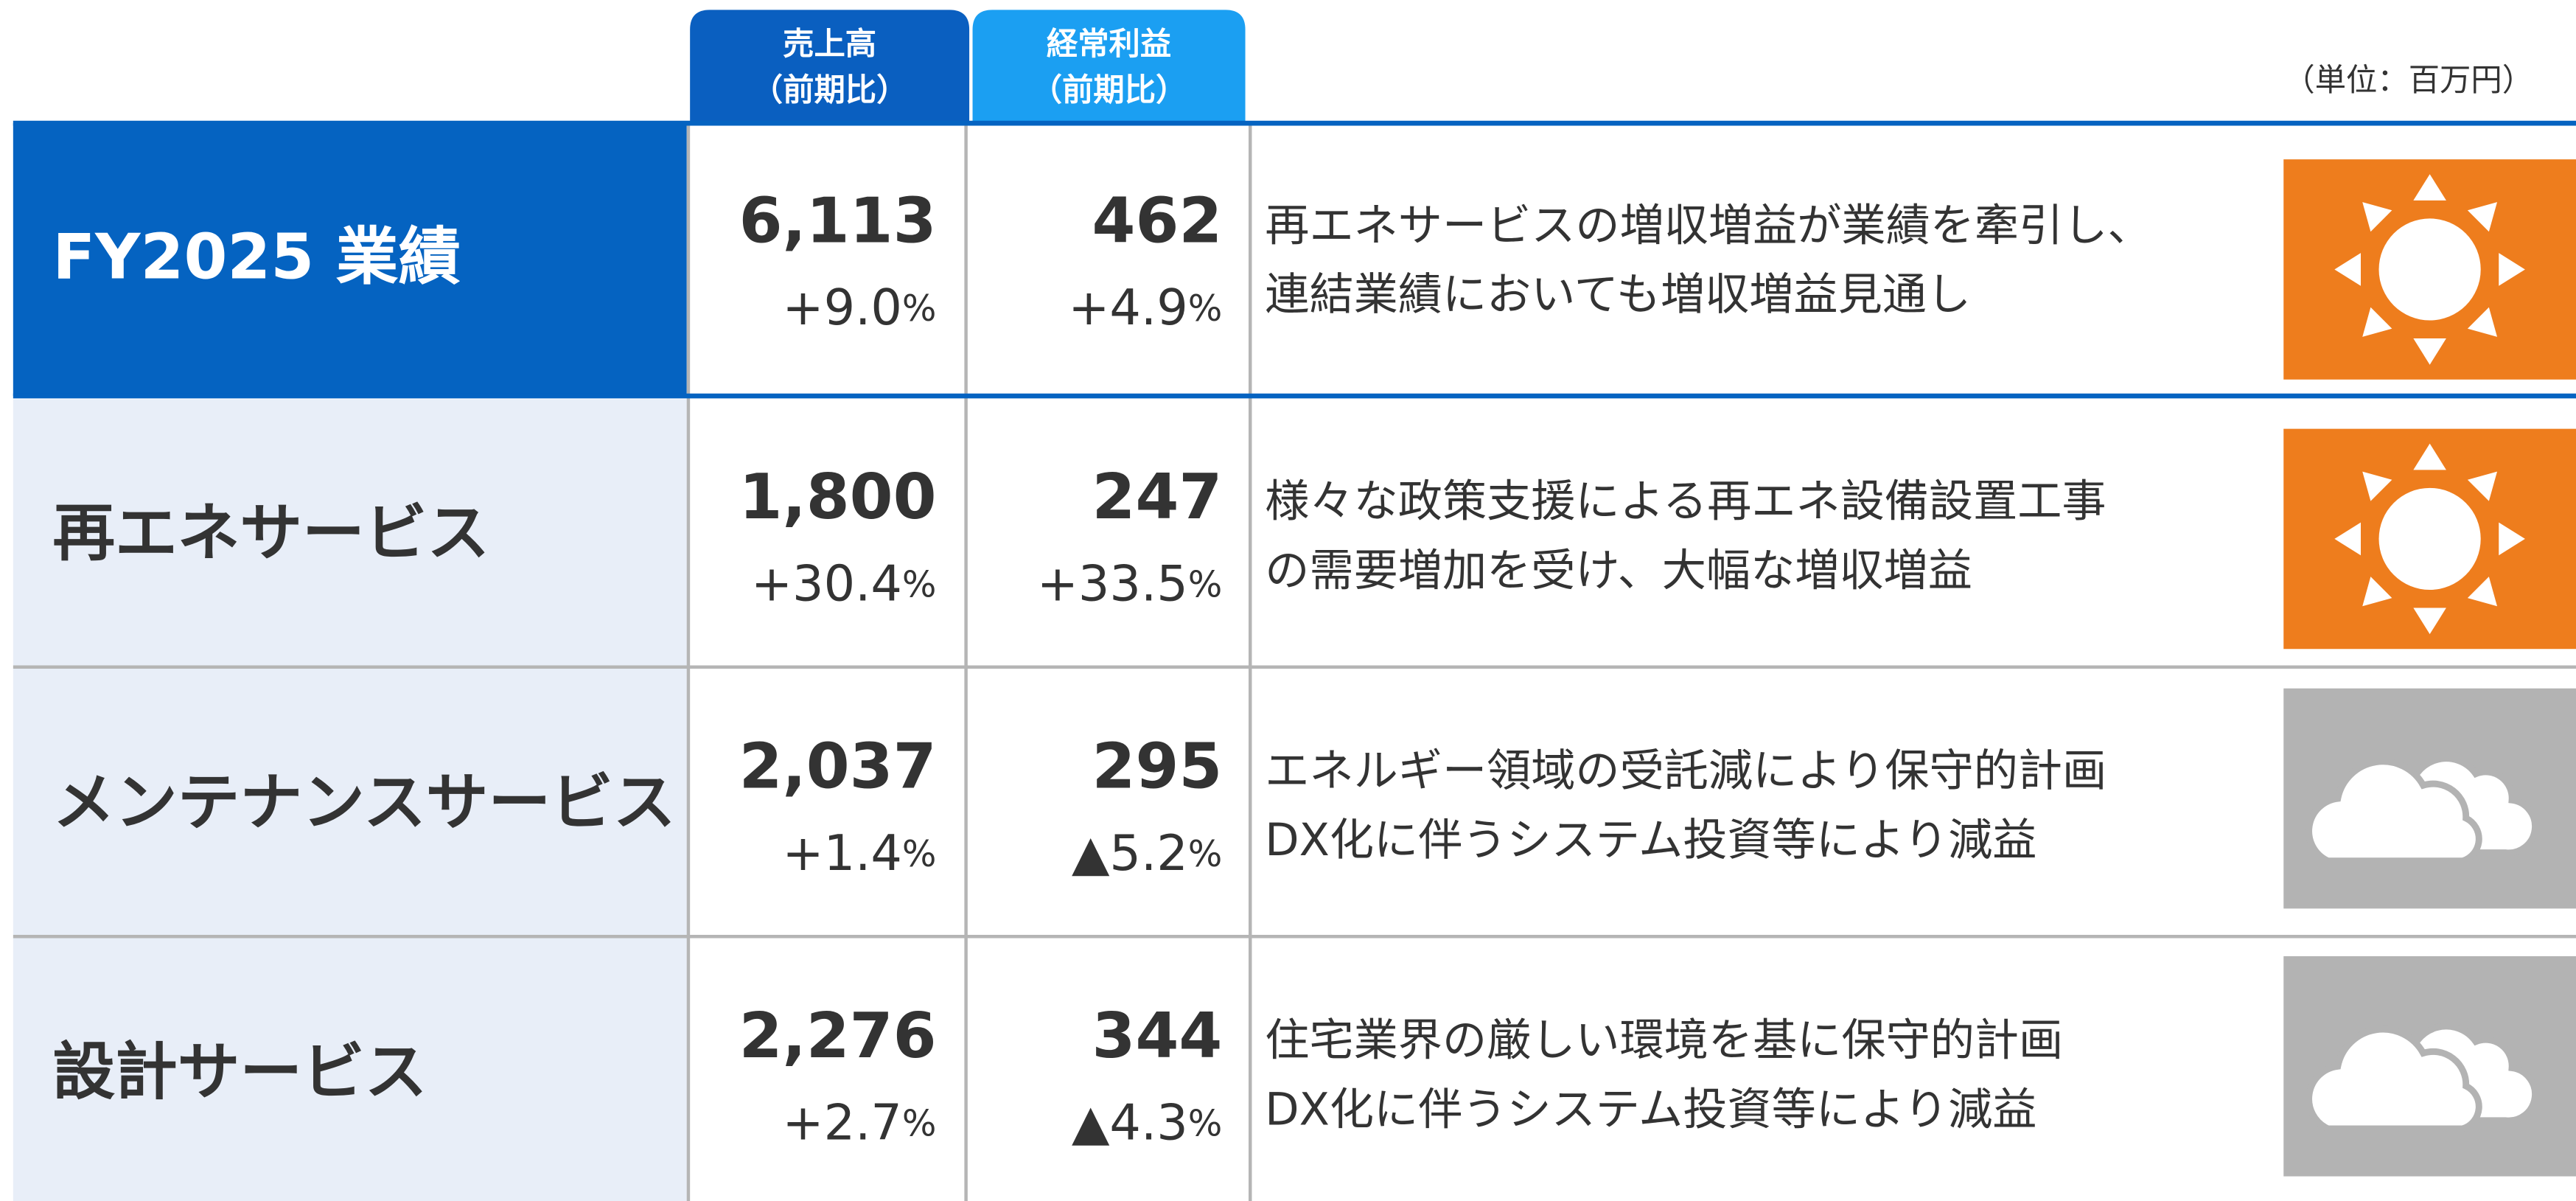  I want to click on profit: 295, so click(1157, 766).